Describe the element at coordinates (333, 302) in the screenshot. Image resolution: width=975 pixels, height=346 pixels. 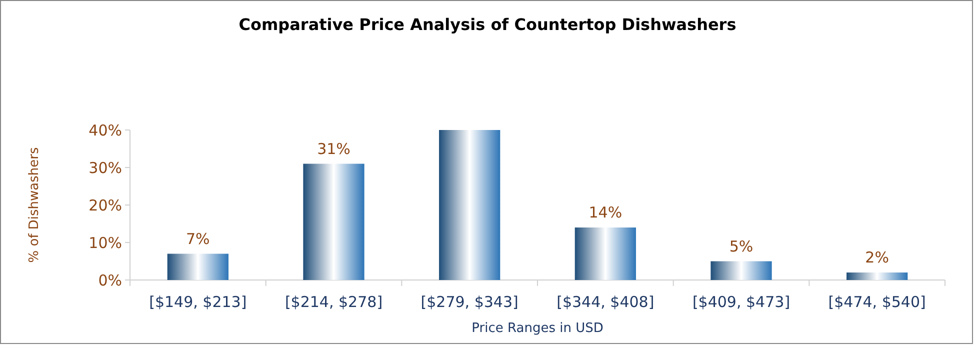
I see `x-tick-label: [$214, $278]` at that location.